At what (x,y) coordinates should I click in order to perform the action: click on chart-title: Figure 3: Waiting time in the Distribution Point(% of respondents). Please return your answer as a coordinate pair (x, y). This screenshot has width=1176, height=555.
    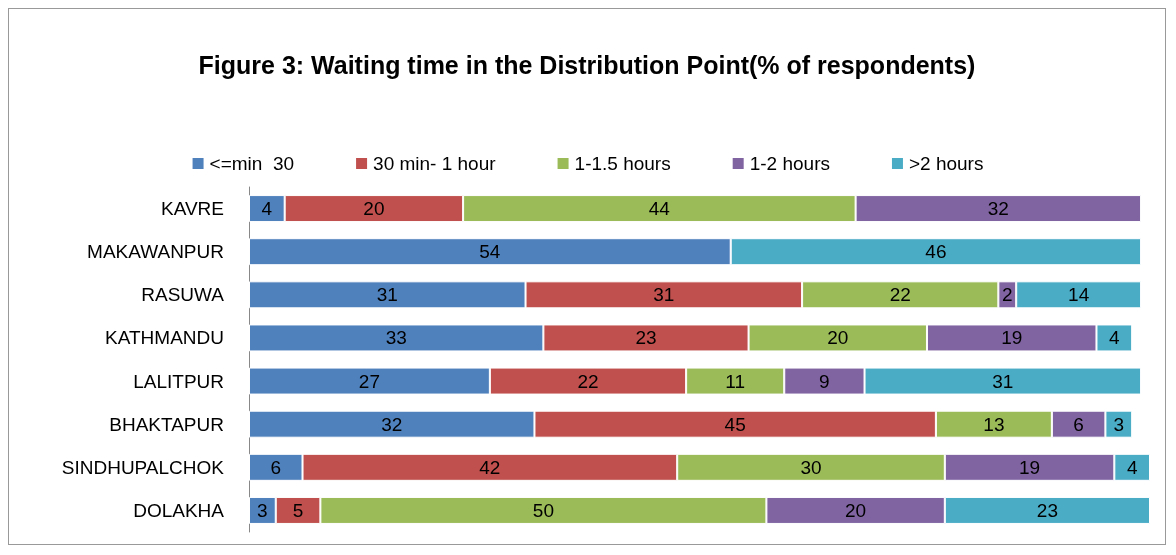
    Looking at the image, I should click on (587, 64).